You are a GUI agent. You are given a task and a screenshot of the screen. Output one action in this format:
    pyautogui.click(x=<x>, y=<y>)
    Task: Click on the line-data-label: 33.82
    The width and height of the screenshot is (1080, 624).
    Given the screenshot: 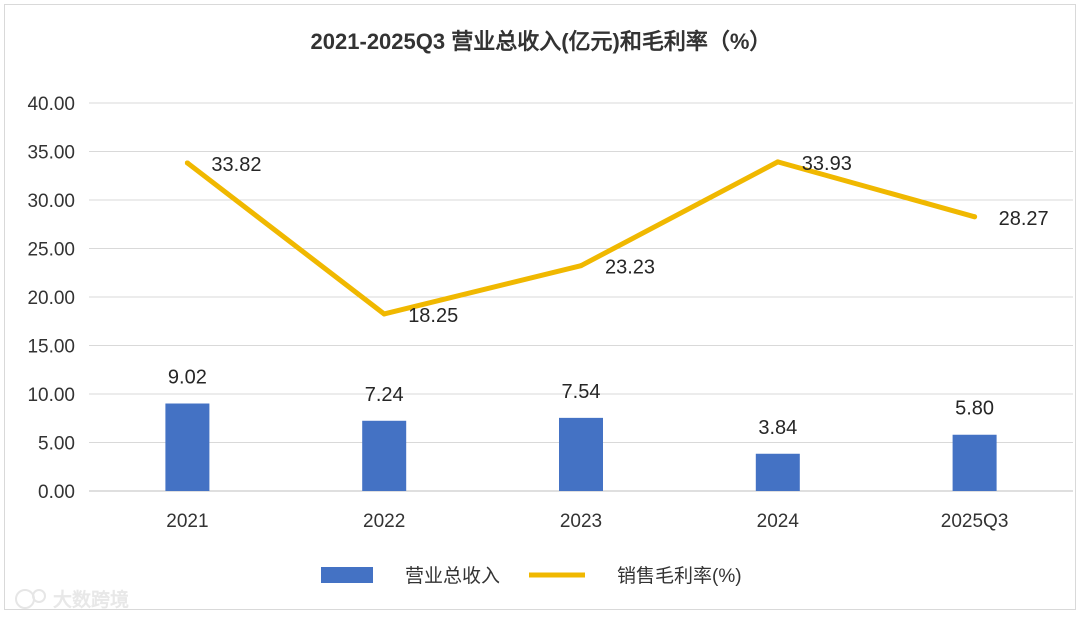 What is the action you would take?
    pyautogui.click(x=236, y=165)
    